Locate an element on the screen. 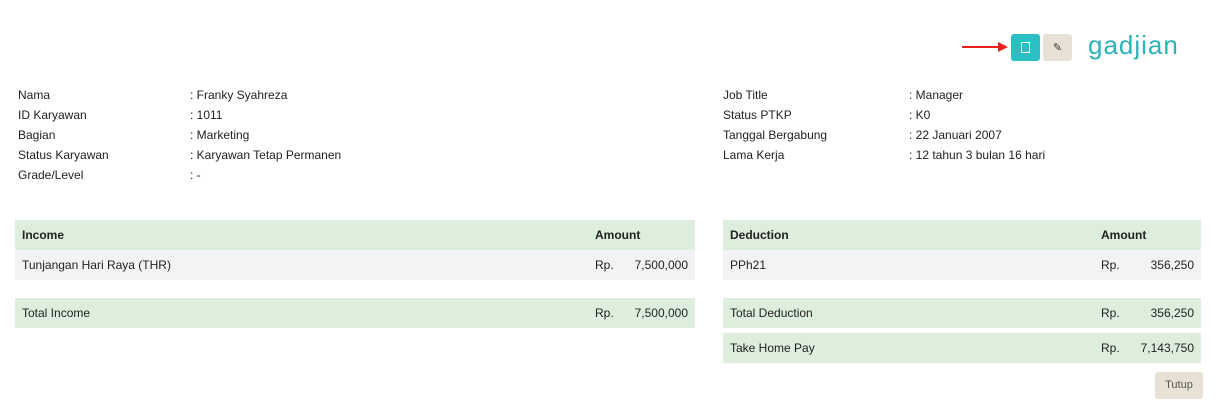  info-value: : Franky Syahreza is located at coordinates (239, 95).